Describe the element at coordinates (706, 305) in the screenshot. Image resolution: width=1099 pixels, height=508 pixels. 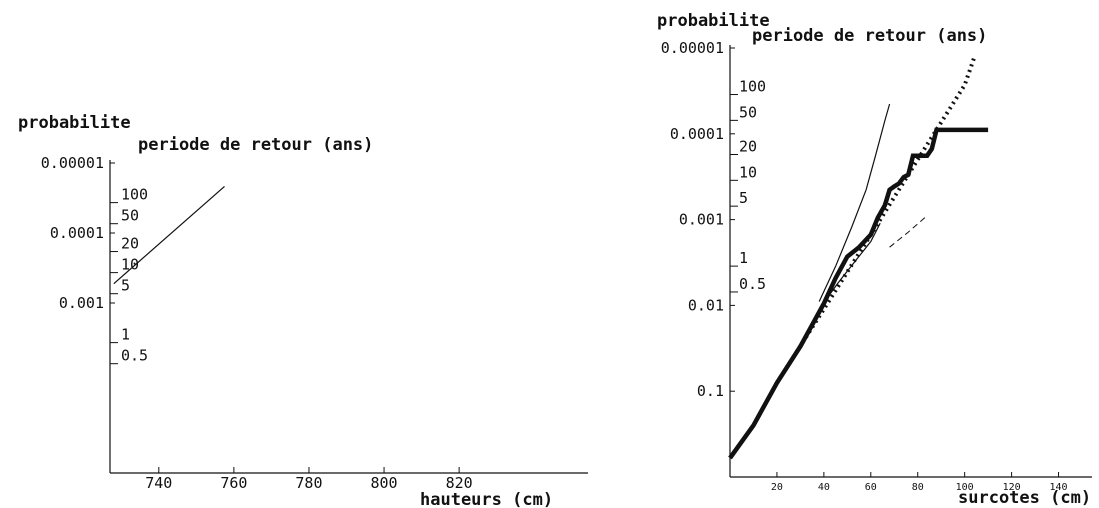
I see `y-tick-label: 0.01` at that location.